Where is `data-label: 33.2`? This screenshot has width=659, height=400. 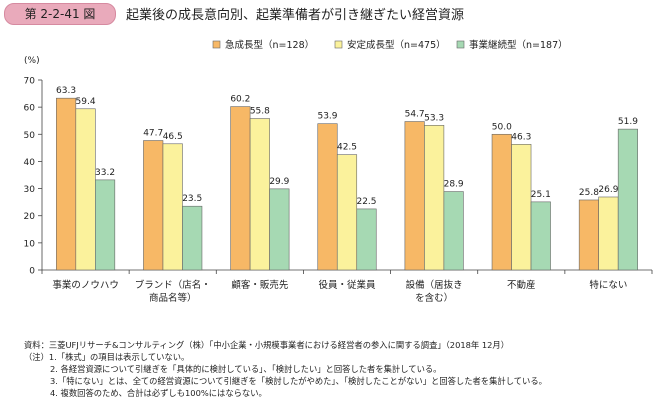 data-label: 33.2 is located at coordinates (105, 173).